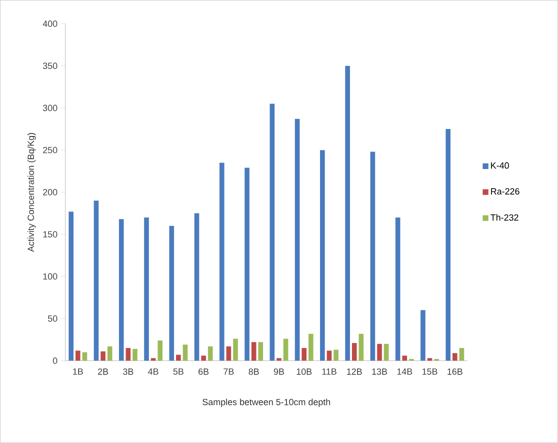  What do you see at coordinates (279, 371) in the screenshot?
I see `x-tick-label: 9B` at bounding box center [279, 371].